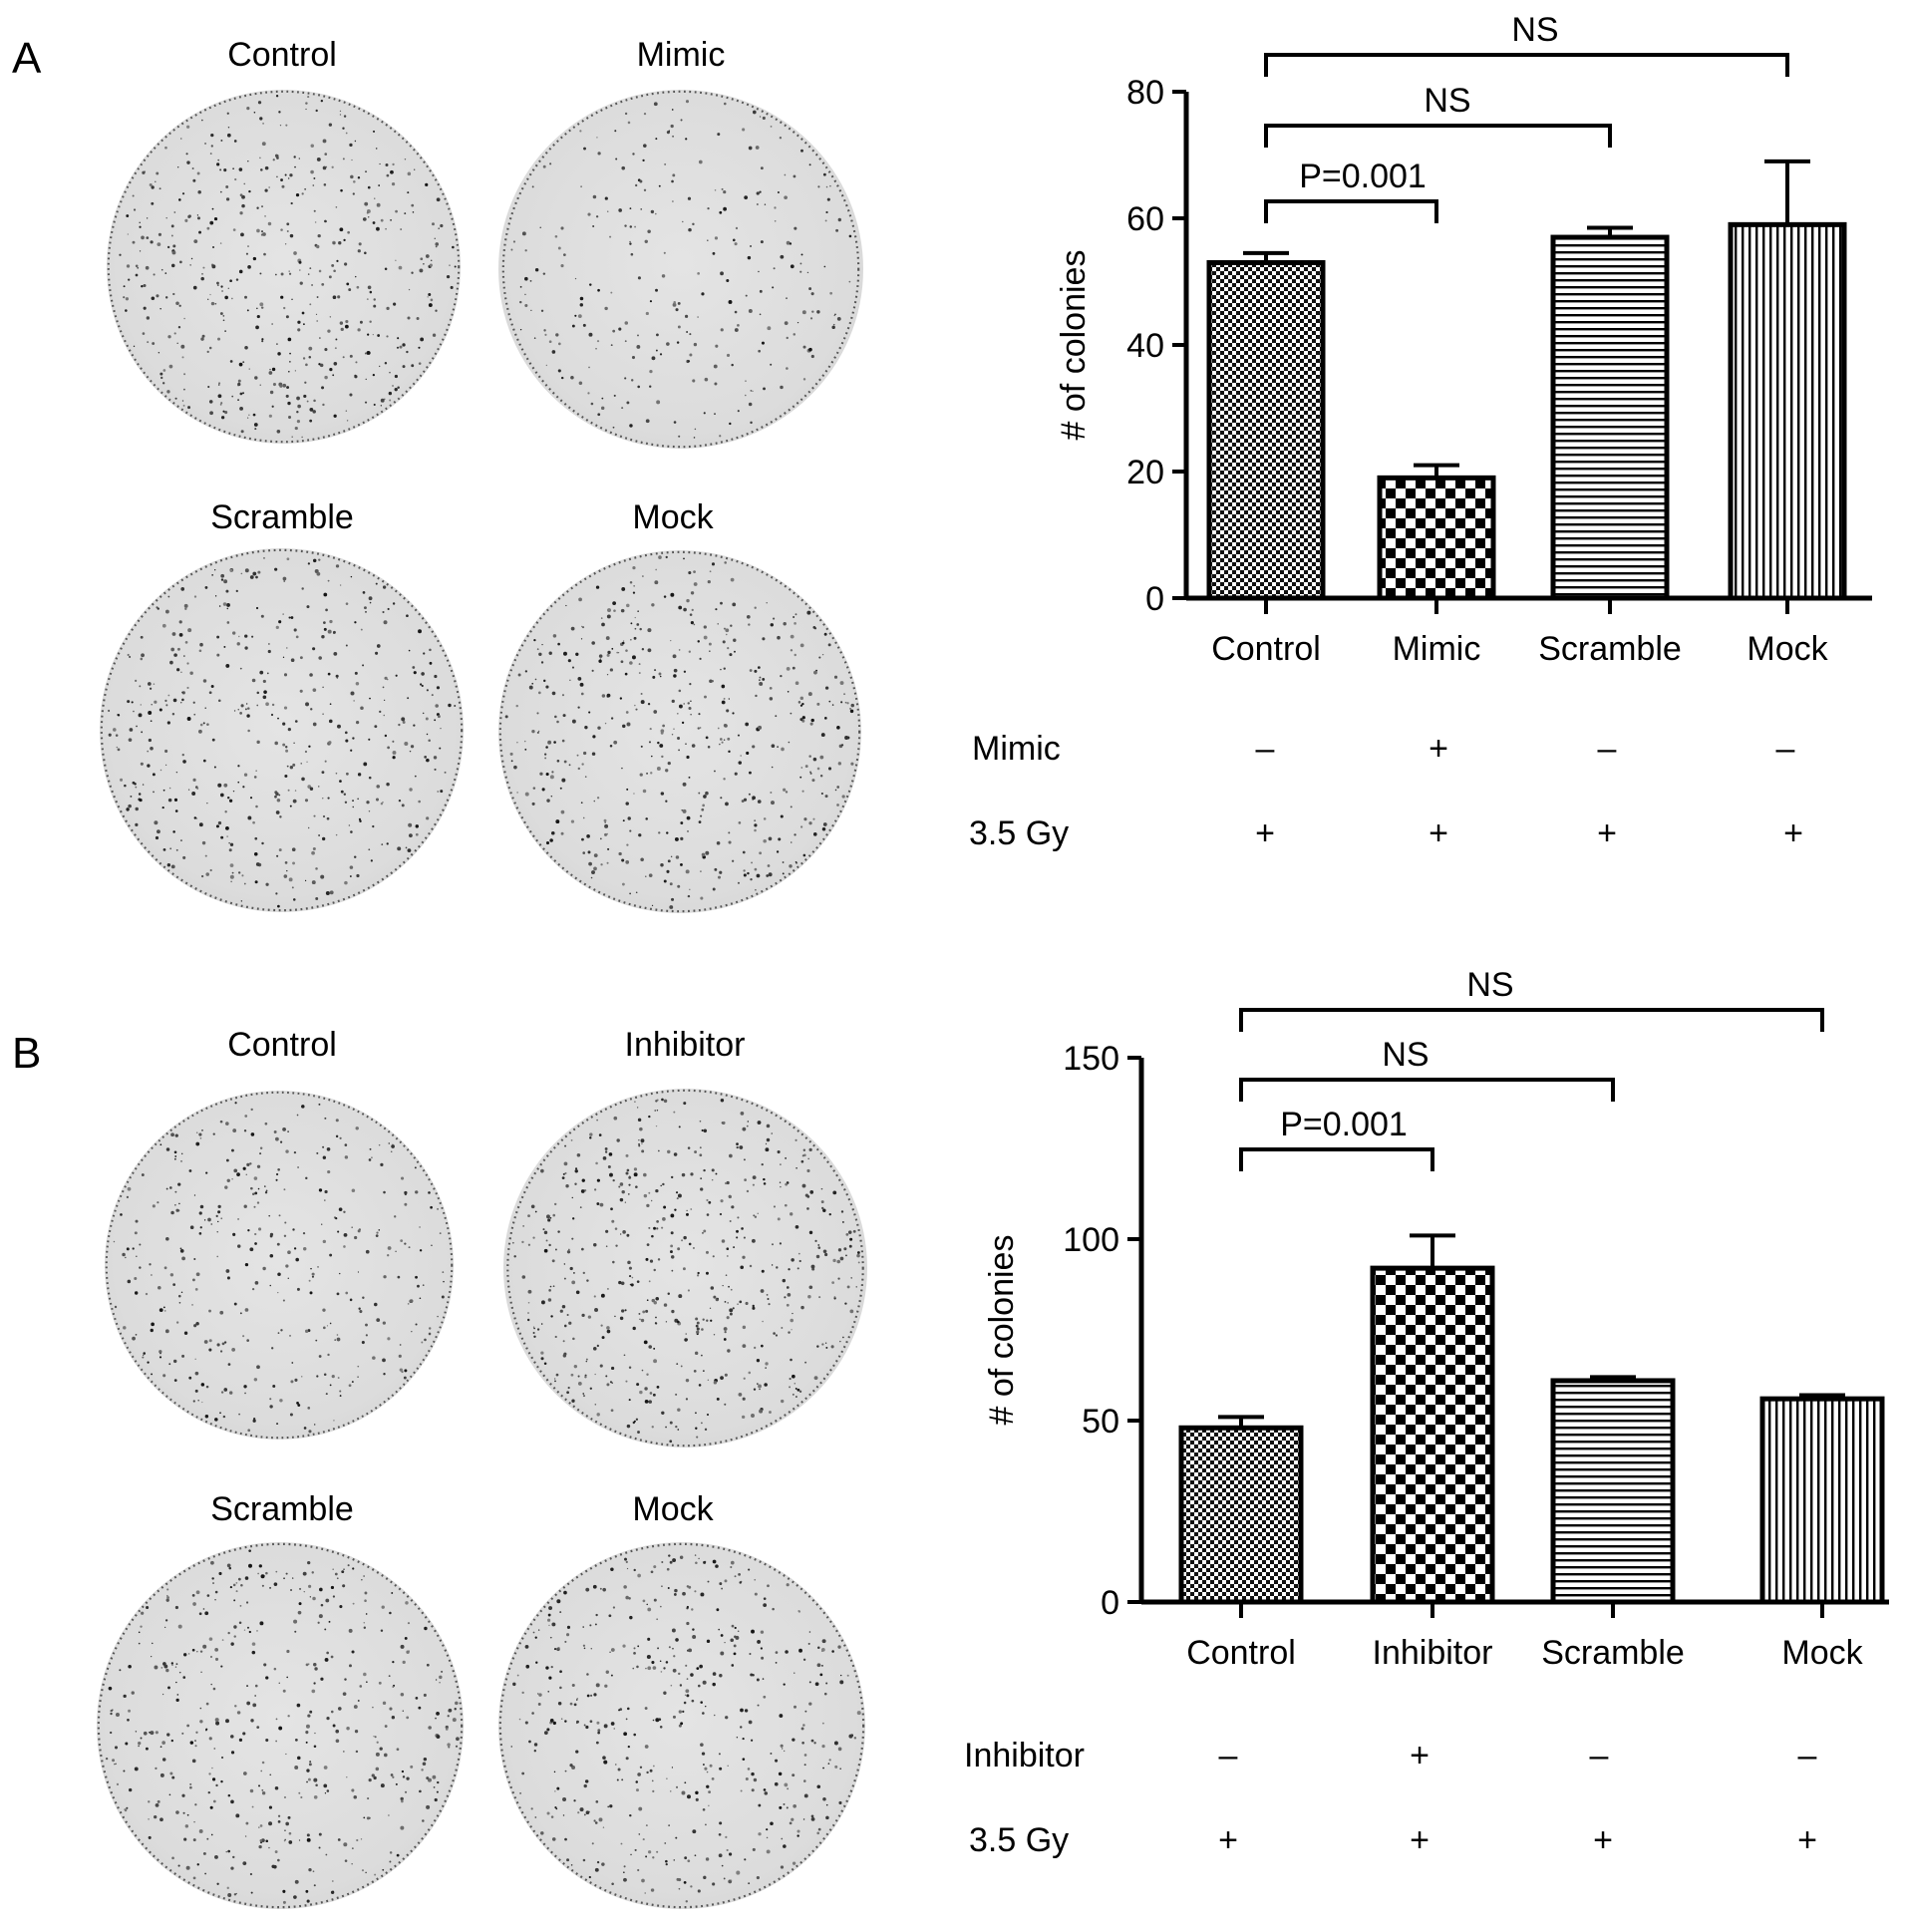 This screenshot has height=1932, width=1907. What do you see at coordinates (1437, 649) in the screenshot?
I see `x-tick-label: Mimic` at bounding box center [1437, 649].